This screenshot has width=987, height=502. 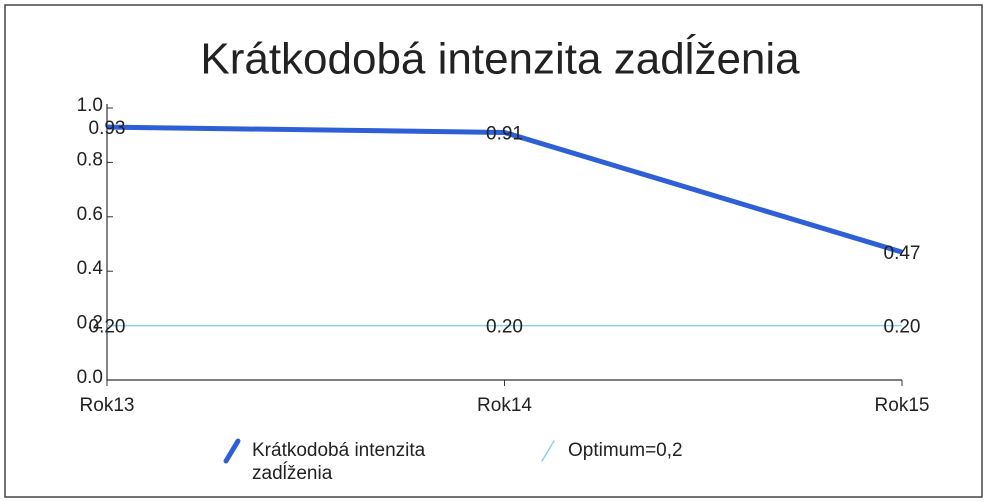 What do you see at coordinates (90, 323) in the screenshot?
I see `y-tick-label: 0.2` at bounding box center [90, 323].